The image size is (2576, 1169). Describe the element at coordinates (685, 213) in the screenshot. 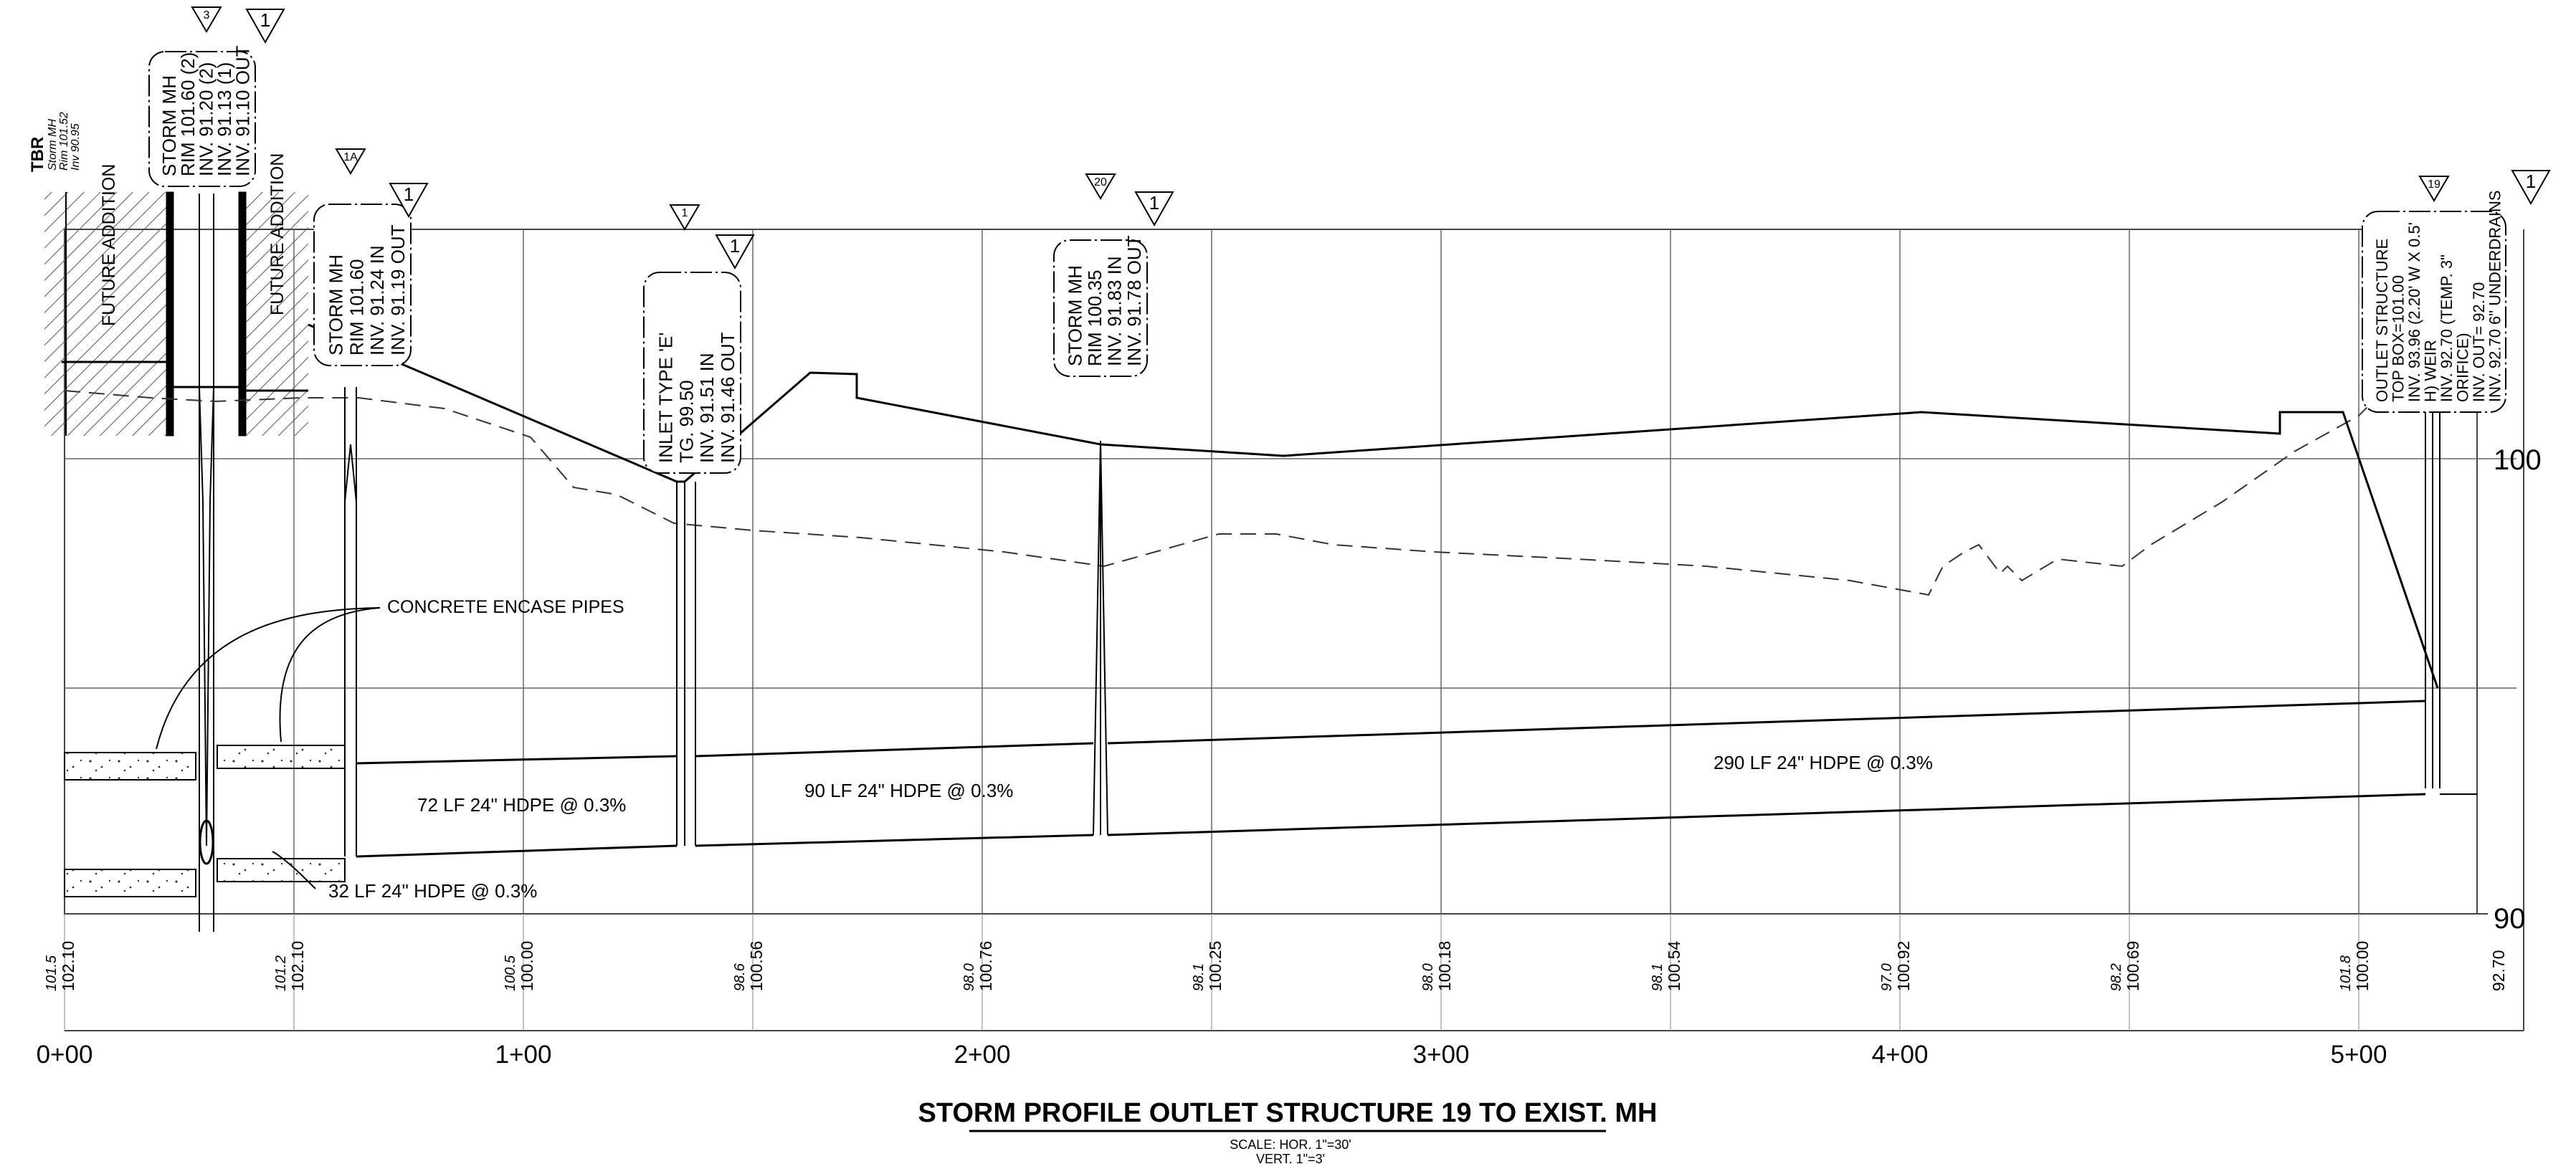

I see `structure-tag: 1` at that location.